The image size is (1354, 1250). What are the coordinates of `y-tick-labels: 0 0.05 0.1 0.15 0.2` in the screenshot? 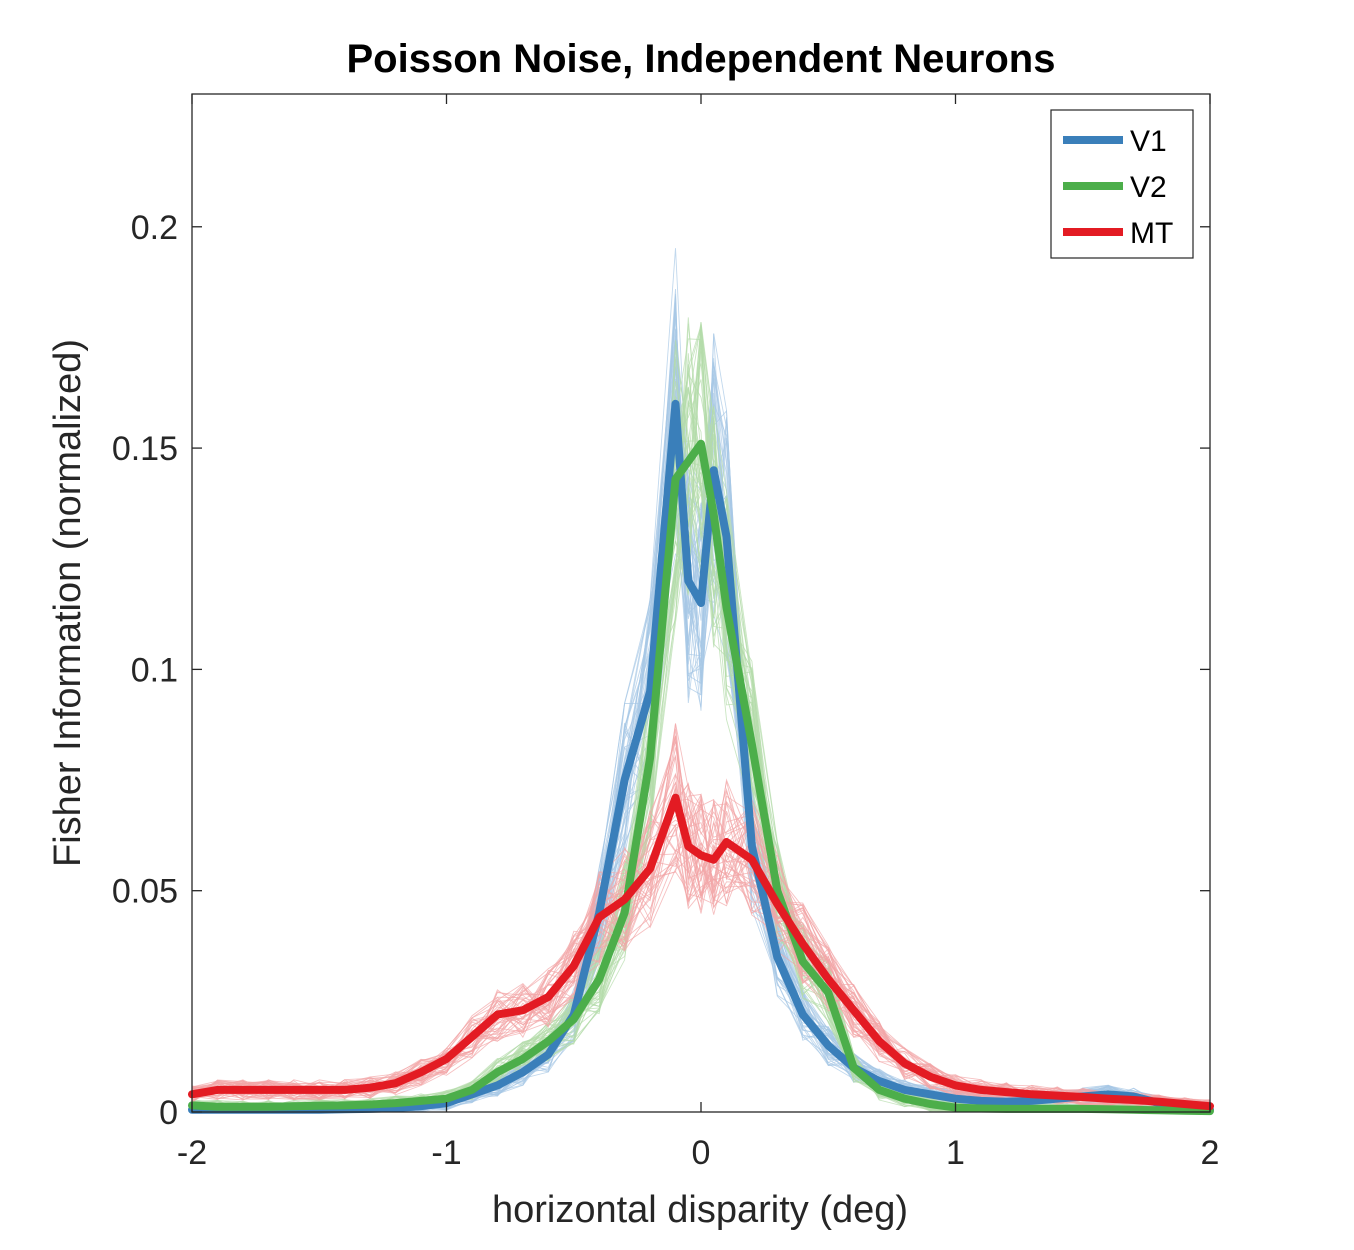 It's located at (145, 670).